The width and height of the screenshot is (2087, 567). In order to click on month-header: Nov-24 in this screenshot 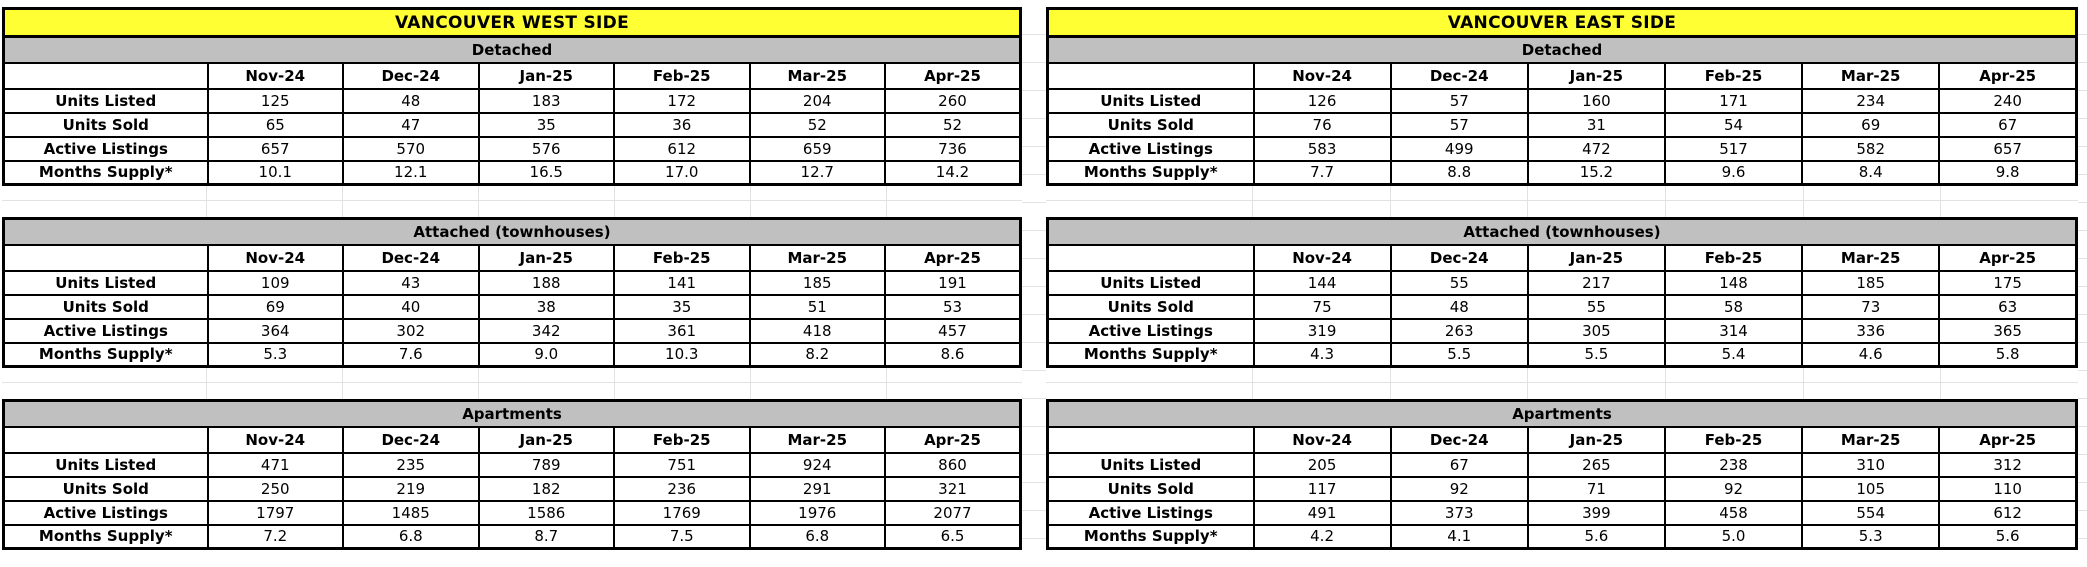, I will do `click(1322, 75)`.